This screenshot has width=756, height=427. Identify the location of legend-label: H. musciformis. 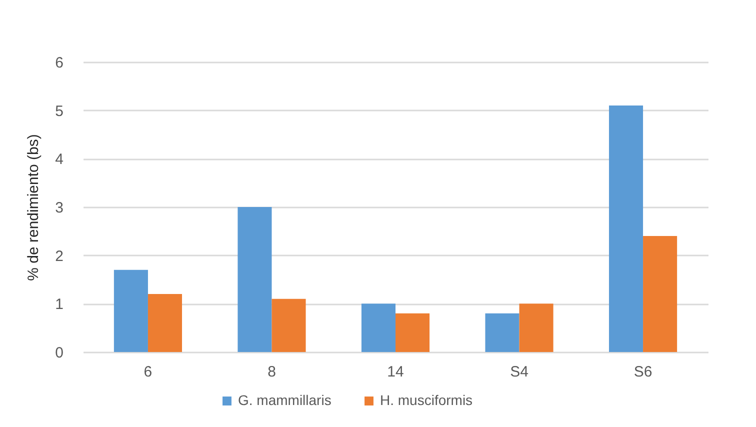
(426, 400).